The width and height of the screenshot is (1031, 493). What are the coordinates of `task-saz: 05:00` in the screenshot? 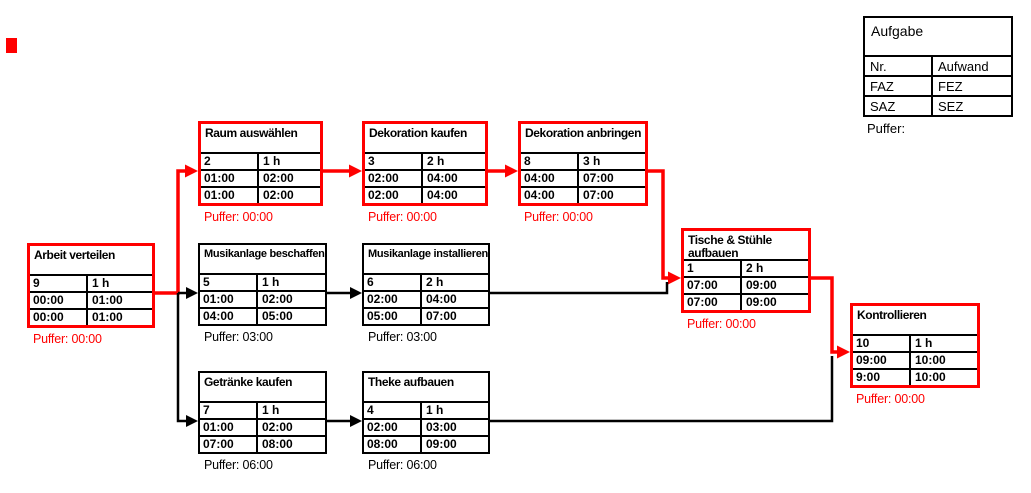 It's located at (393, 316).